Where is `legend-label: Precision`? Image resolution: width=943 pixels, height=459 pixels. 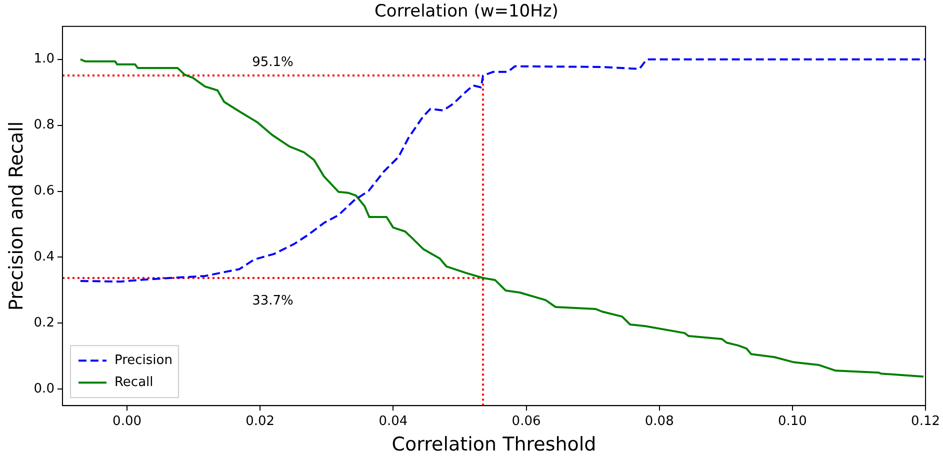 legend-label: Precision is located at coordinates (143, 360).